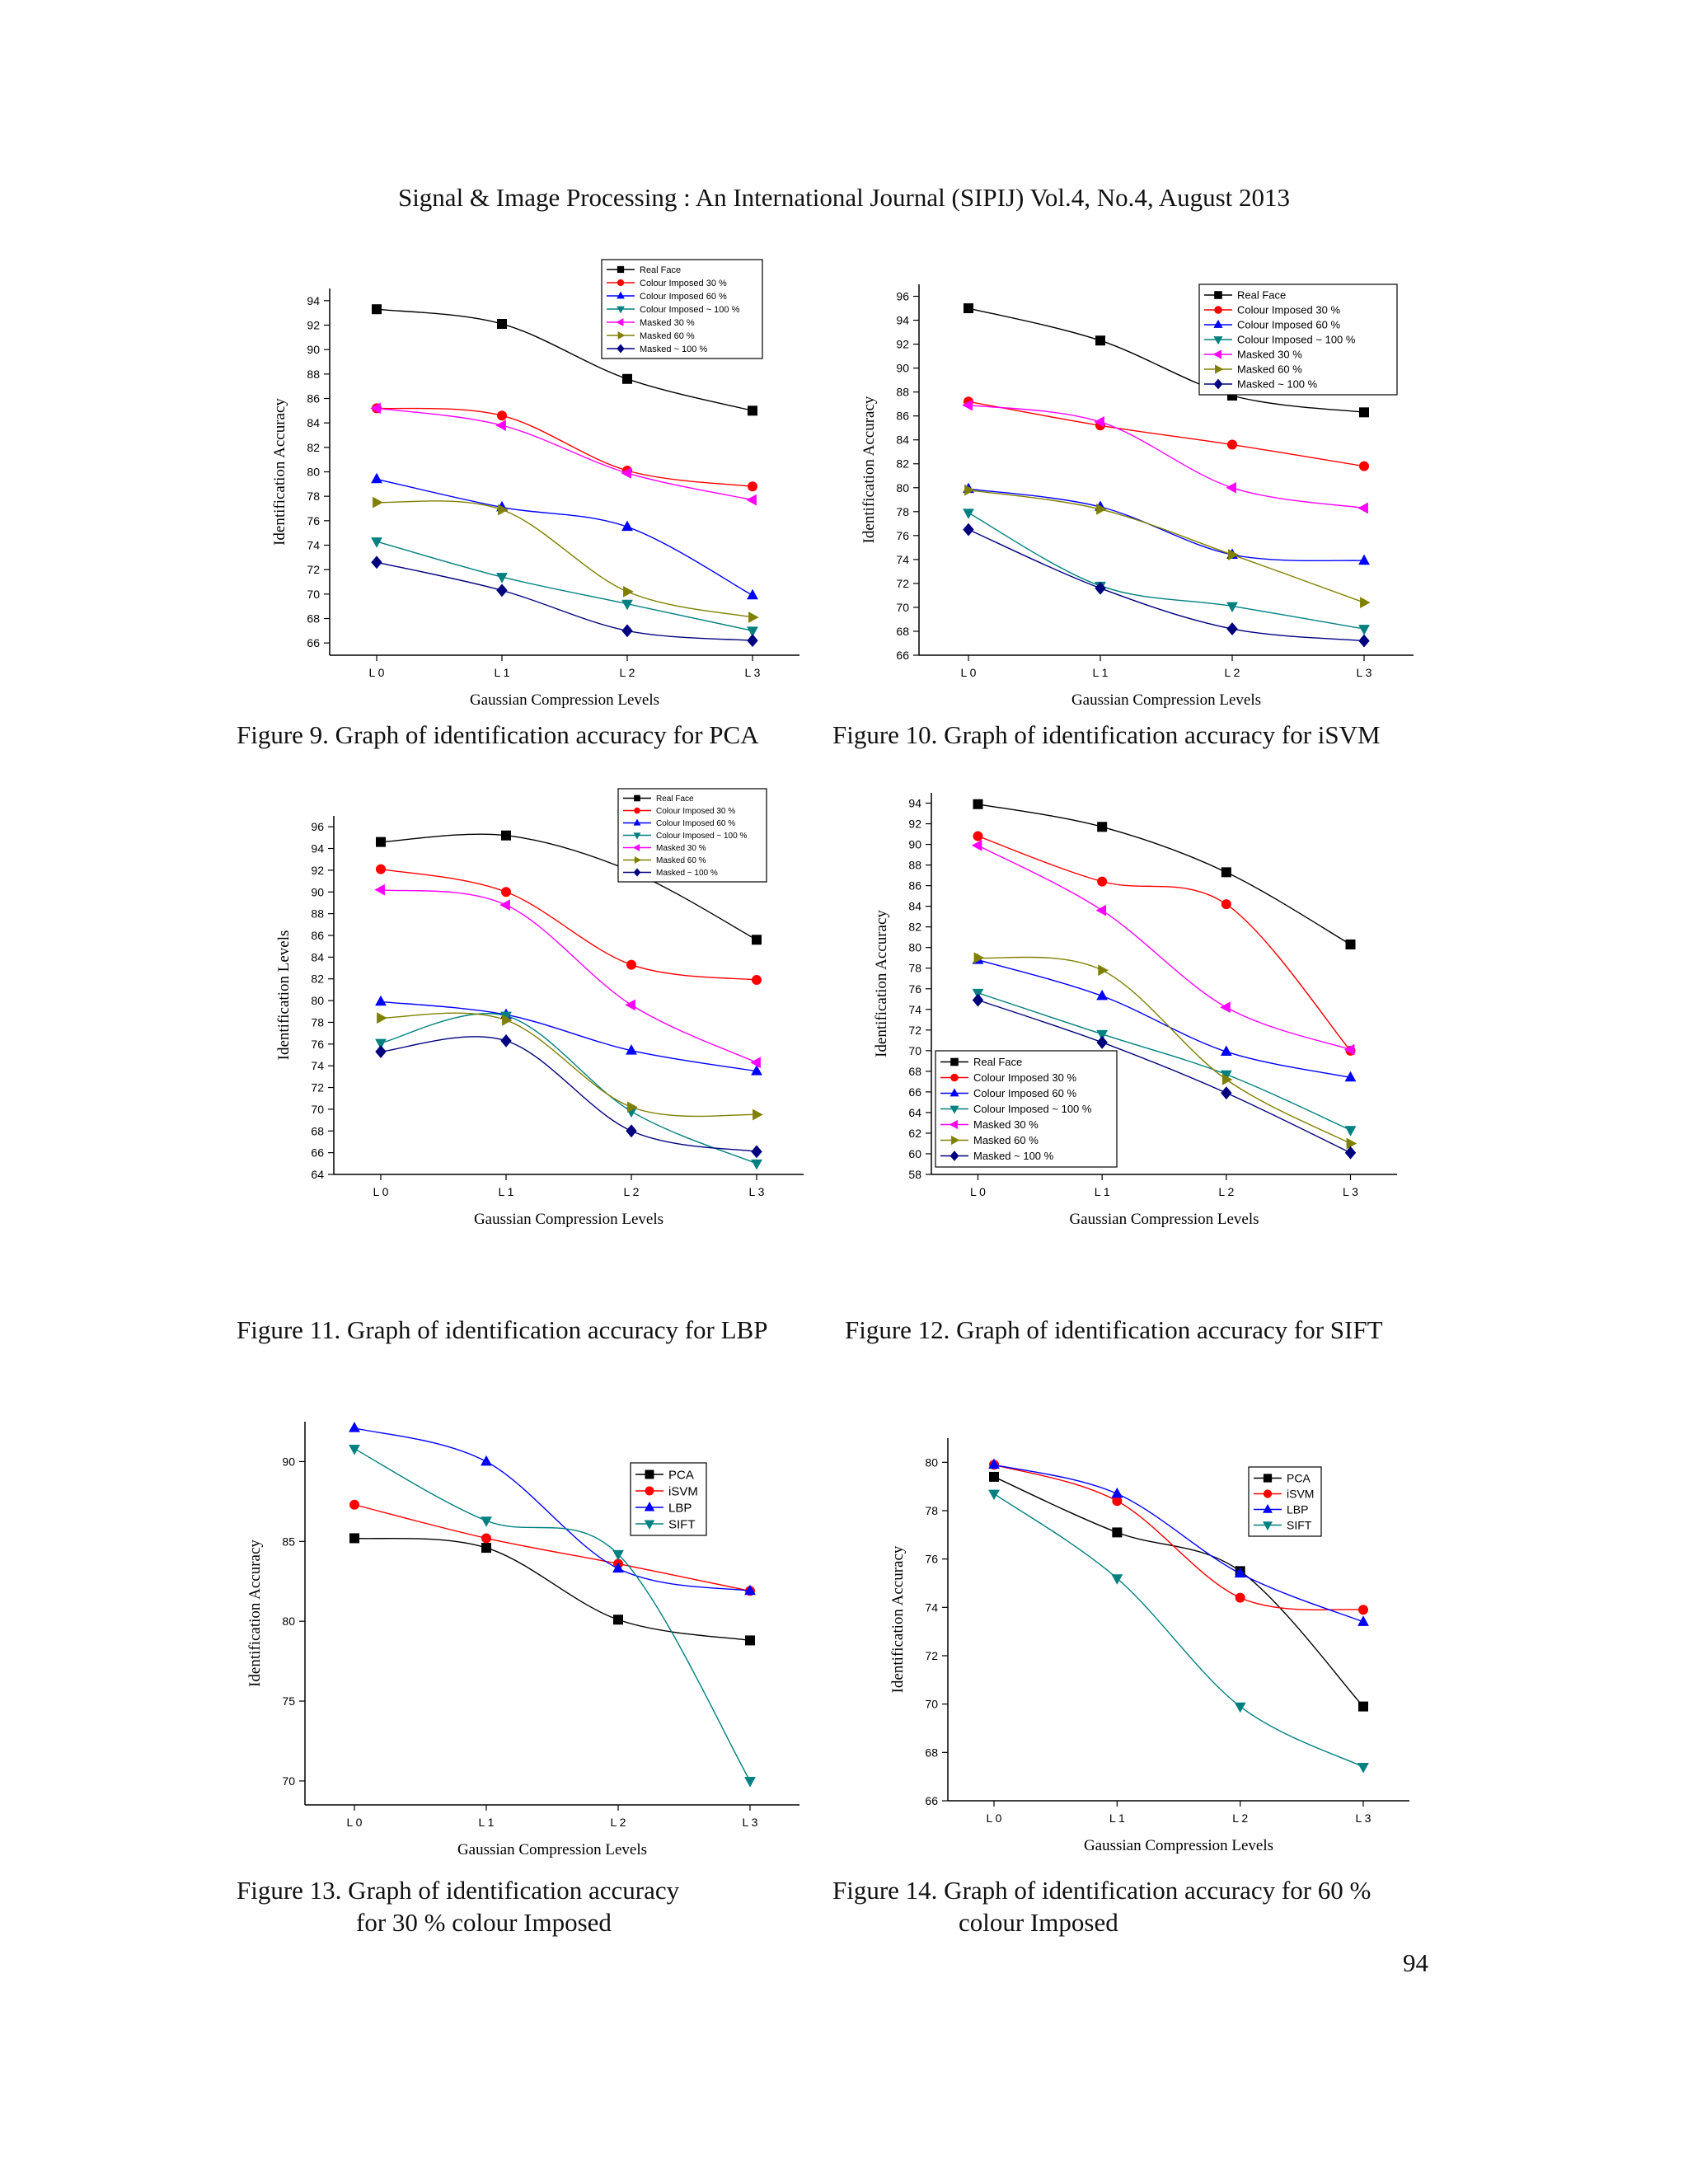 The width and height of the screenshot is (1688, 2184). What do you see at coordinates (552, 1589) in the screenshot?
I see `series-pca` at bounding box center [552, 1589].